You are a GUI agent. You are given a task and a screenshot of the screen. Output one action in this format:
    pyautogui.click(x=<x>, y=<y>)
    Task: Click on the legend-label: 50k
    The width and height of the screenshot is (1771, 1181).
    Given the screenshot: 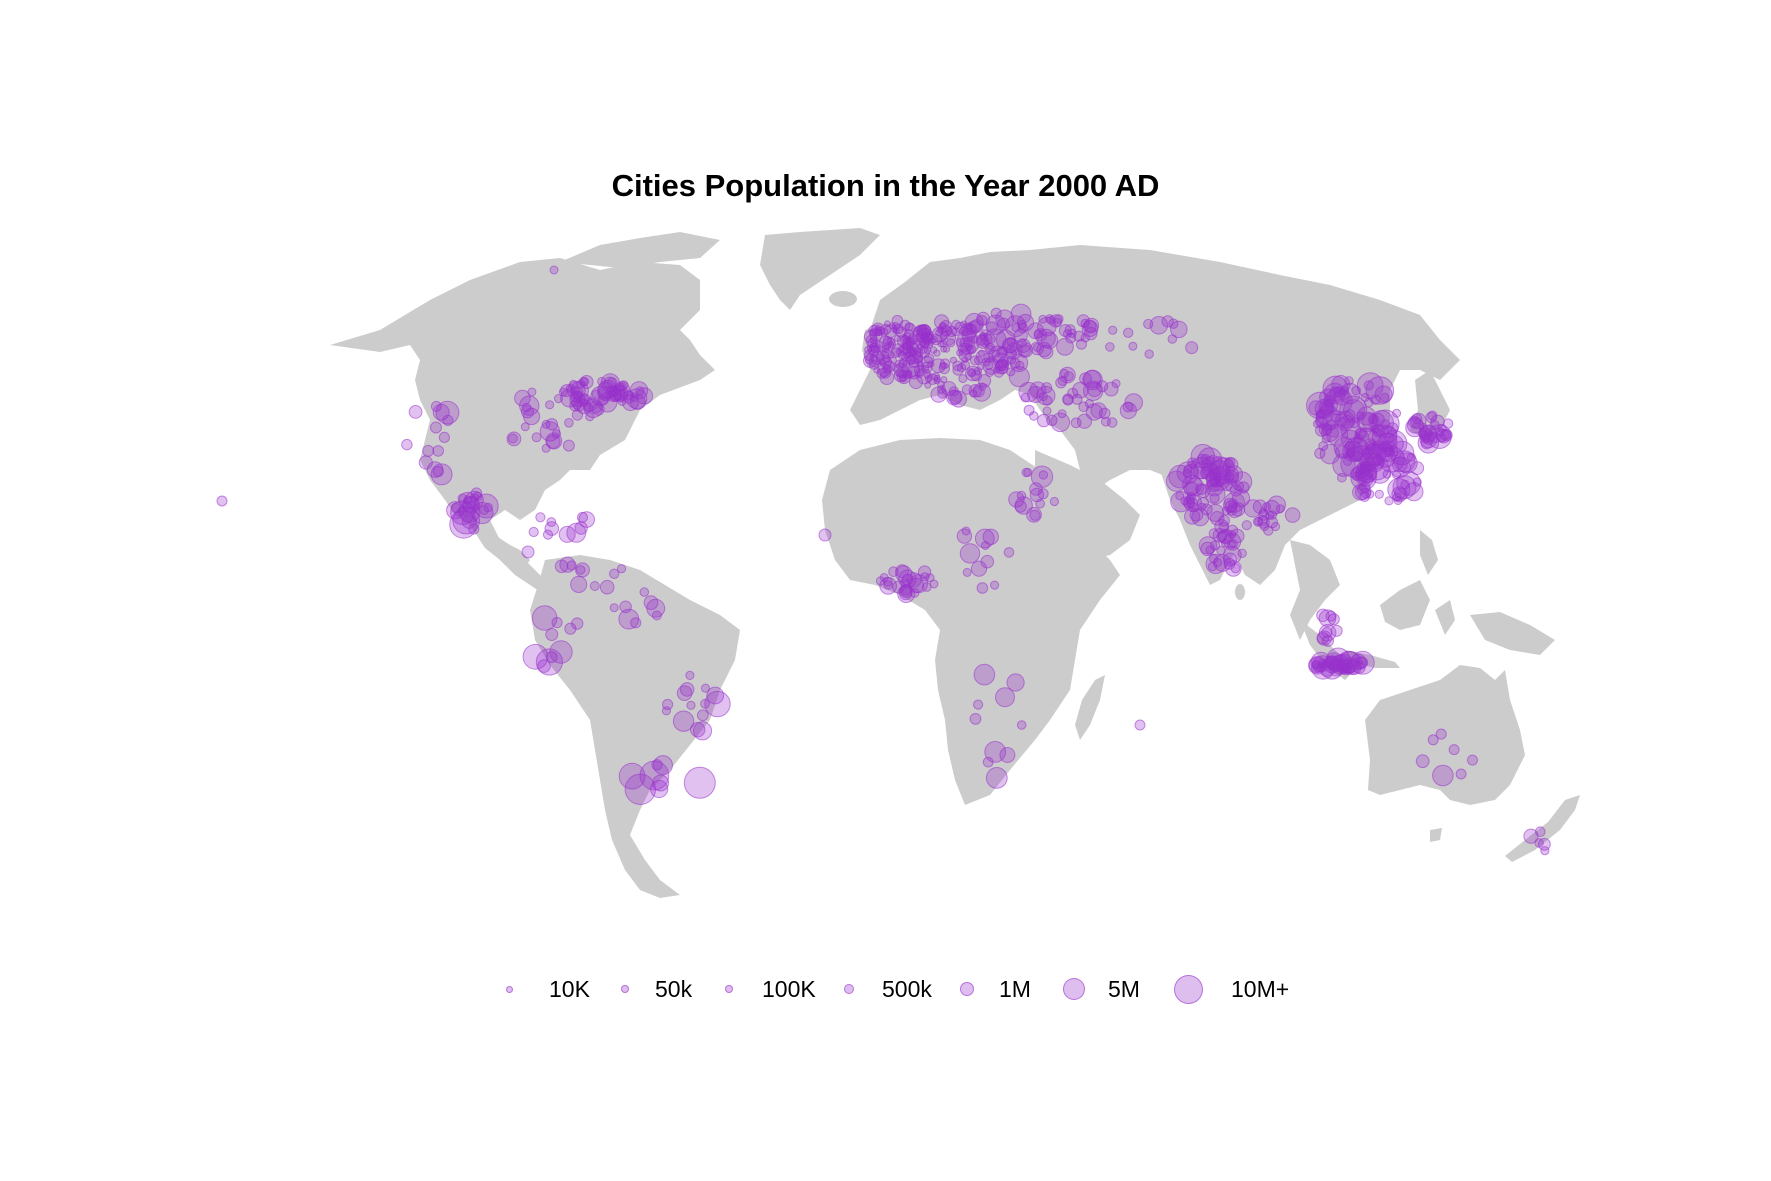 What is the action you would take?
    pyautogui.click(x=674, y=988)
    